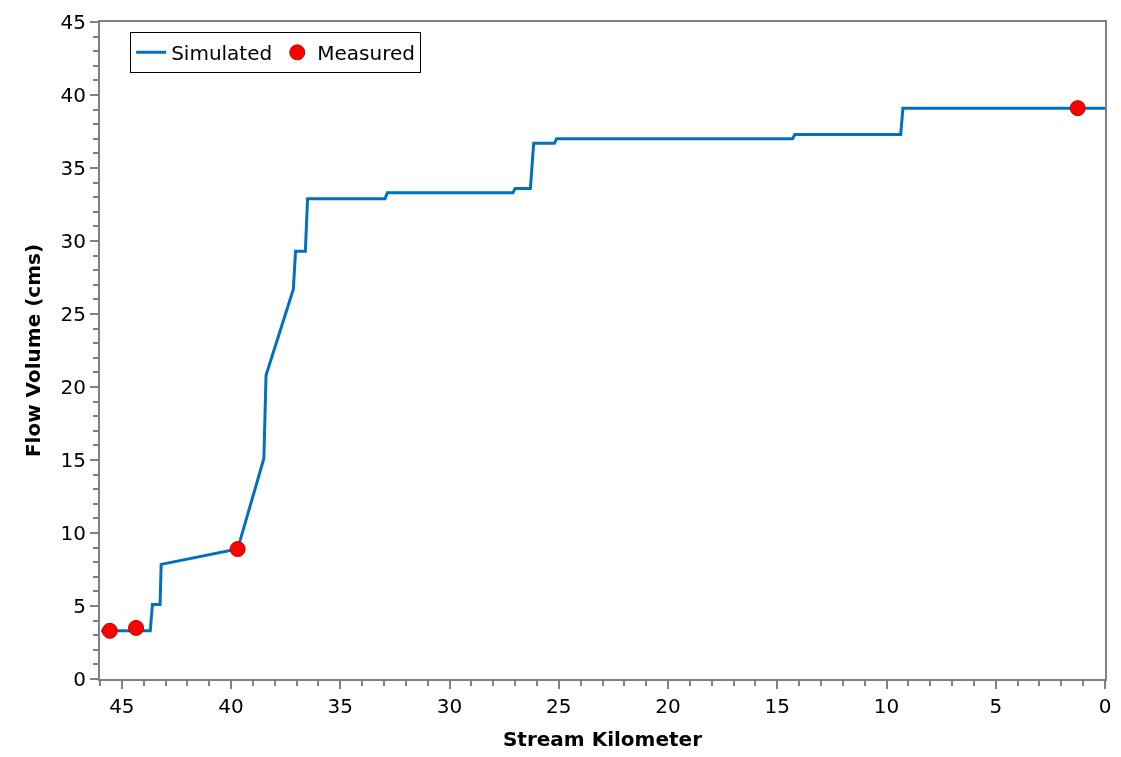 The image size is (1121, 757). Describe the element at coordinates (231, 706) in the screenshot. I see `x-tick-label: 40` at that location.